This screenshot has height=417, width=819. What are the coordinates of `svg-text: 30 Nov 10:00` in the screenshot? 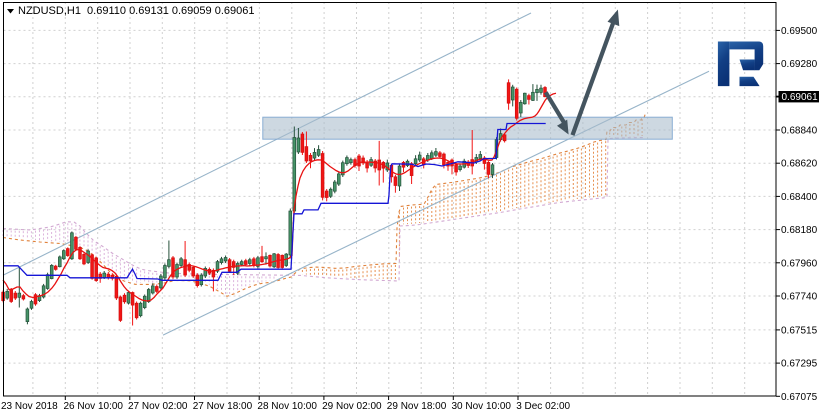 It's located at (482, 406).